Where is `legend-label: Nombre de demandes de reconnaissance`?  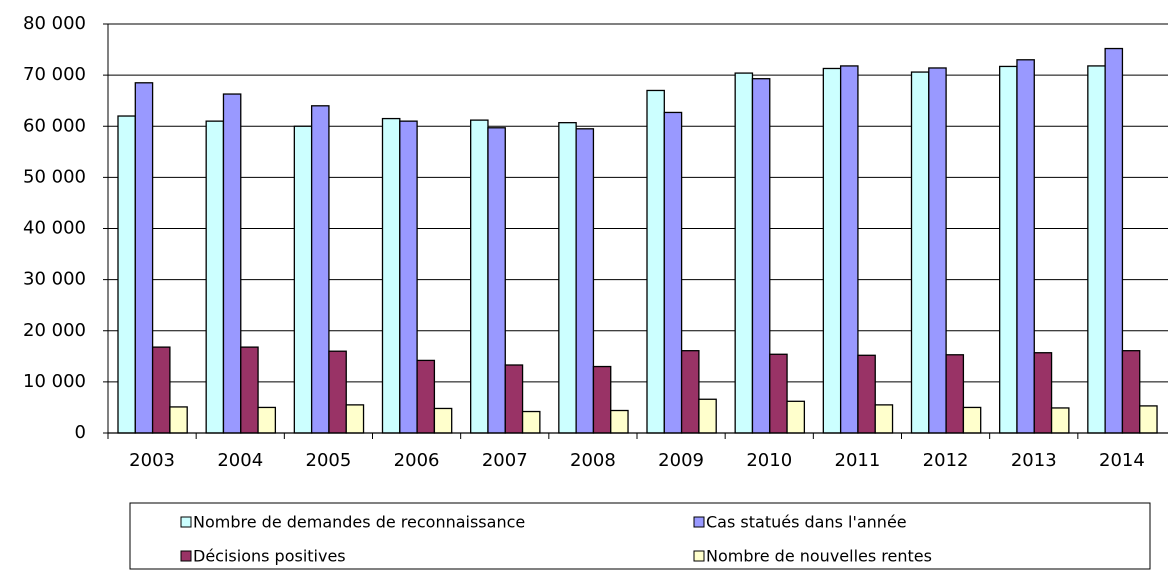 legend-label: Nombre de demandes de reconnaissance is located at coordinates (359, 522).